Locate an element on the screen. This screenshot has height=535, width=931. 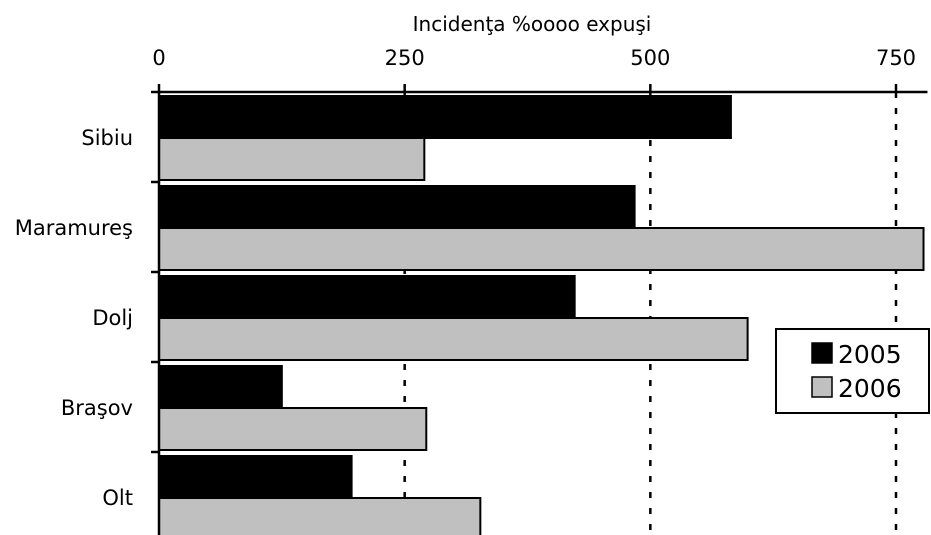
category-label: Sibiu is located at coordinates (107, 138).